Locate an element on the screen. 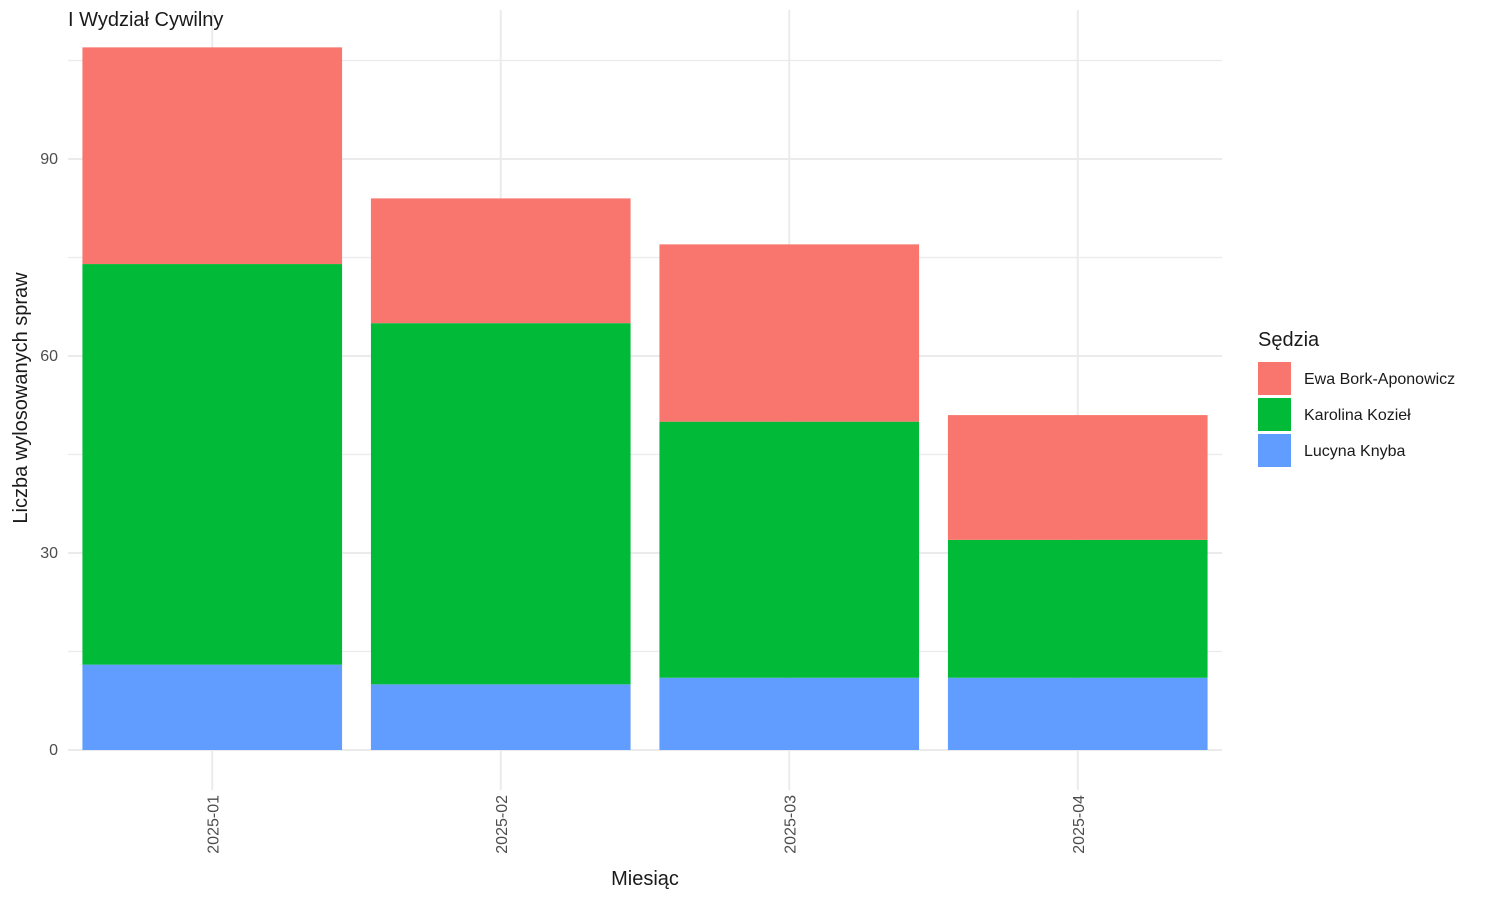 The image size is (1500, 900). legend-label: Ewa Bork-Aponowicz is located at coordinates (1379, 379).